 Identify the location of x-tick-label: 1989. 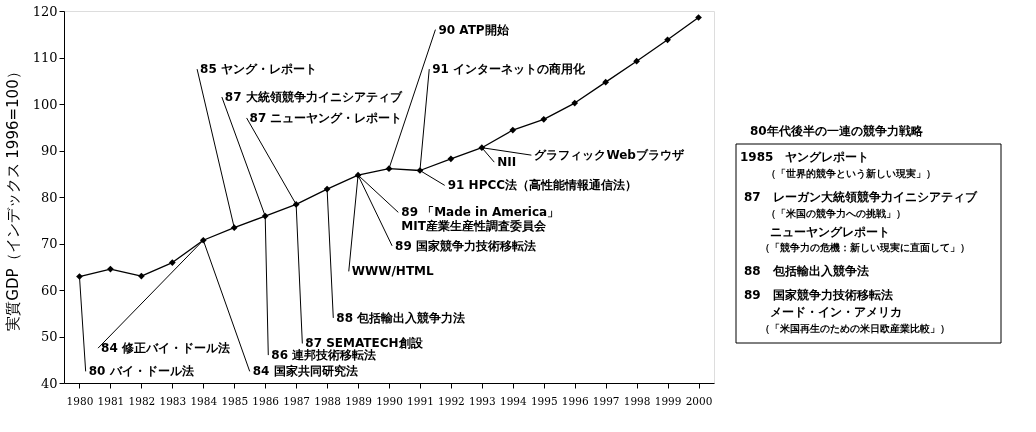
(358, 400).